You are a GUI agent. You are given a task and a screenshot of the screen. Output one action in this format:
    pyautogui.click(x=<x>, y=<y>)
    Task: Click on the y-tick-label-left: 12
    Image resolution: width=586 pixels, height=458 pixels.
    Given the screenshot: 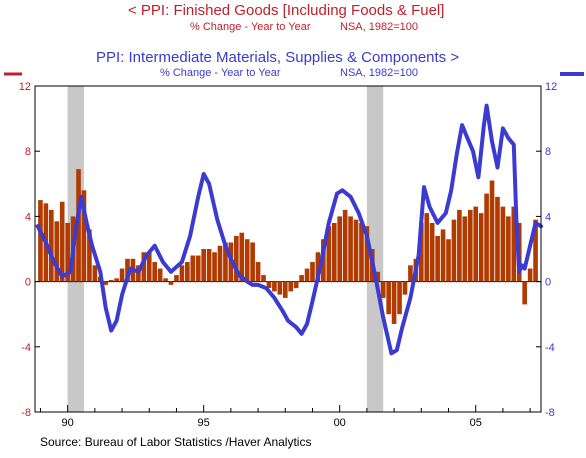 What is the action you would take?
    pyautogui.click(x=25, y=87)
    